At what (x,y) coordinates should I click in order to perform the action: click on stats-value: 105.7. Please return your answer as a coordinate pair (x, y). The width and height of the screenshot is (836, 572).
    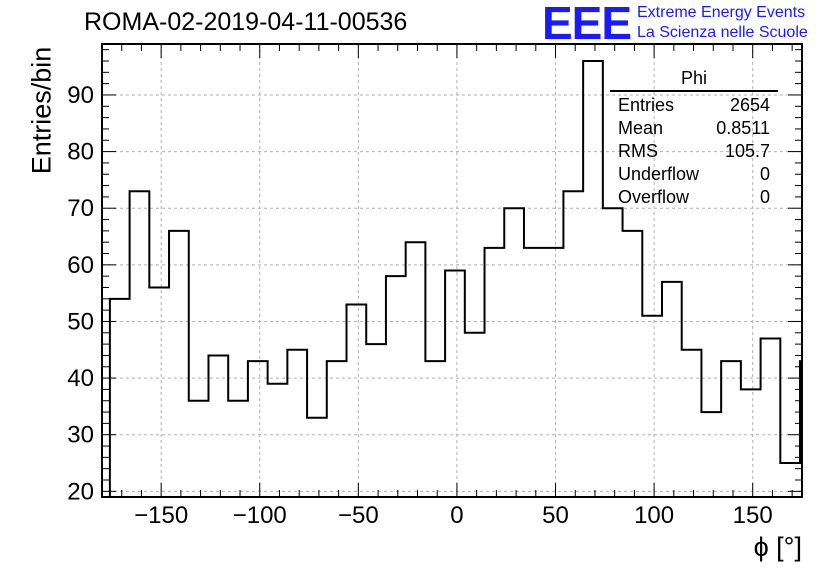
    Looking at the image, I should click on (747, 151).